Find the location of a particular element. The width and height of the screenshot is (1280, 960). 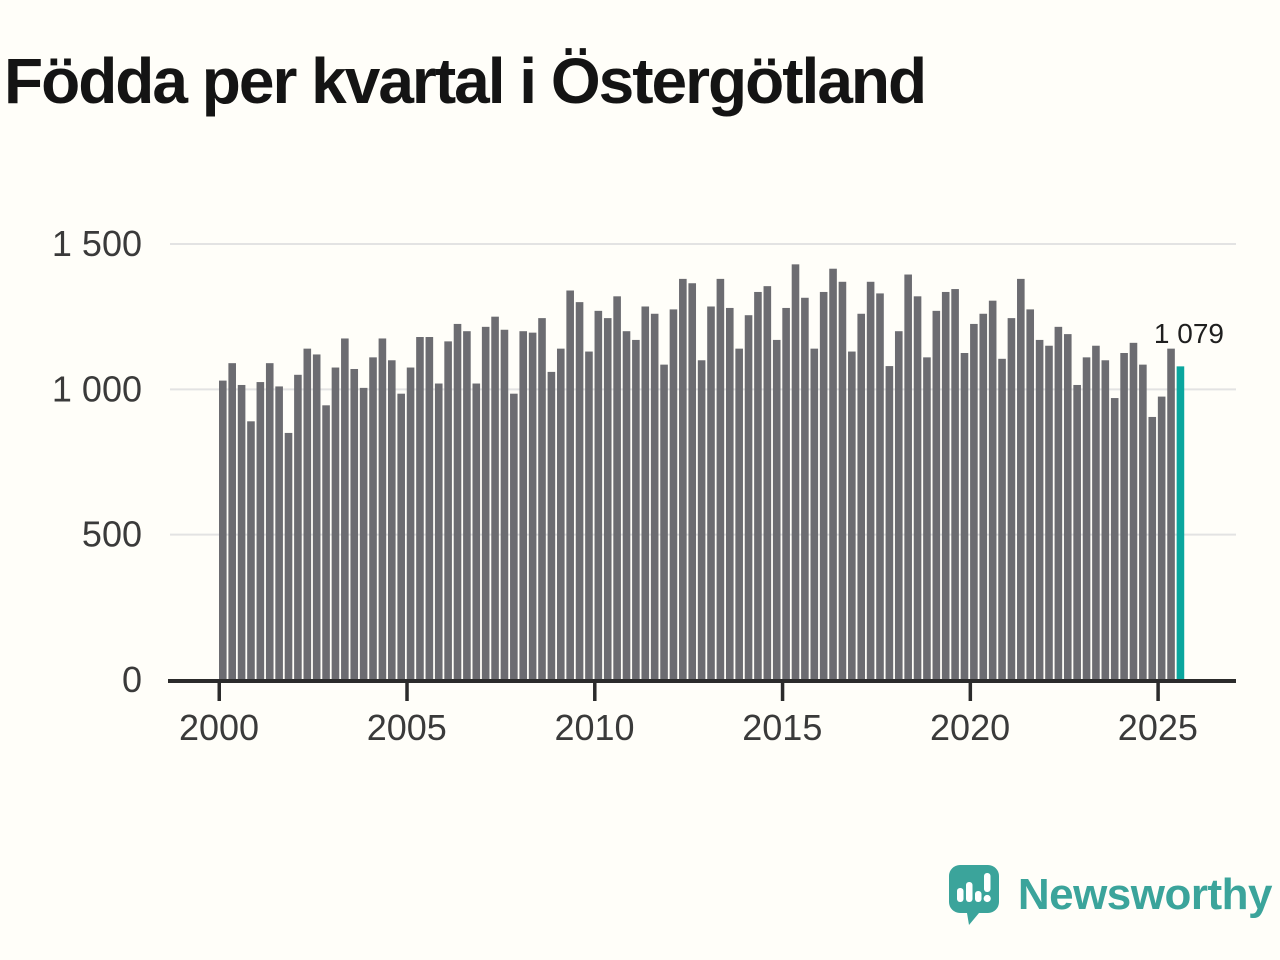

bar-2022-Q2 is located at coordinates (1058, 503).